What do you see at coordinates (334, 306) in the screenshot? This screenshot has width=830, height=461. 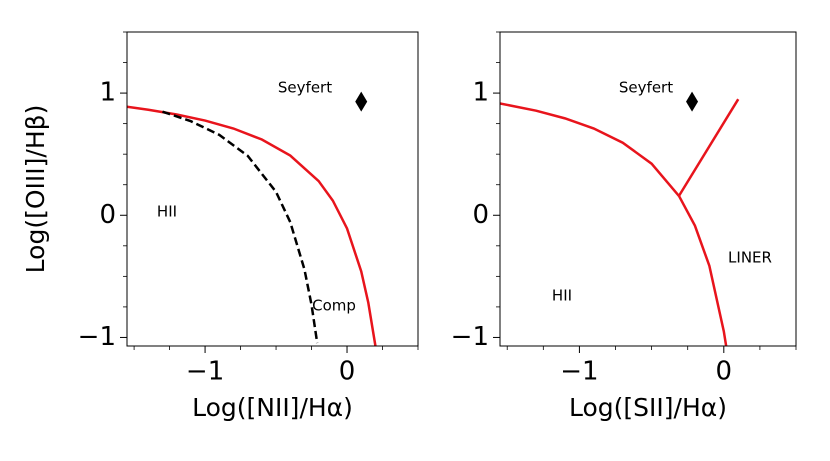 I see `region-label: Comp` at bounding box center [334, 306].